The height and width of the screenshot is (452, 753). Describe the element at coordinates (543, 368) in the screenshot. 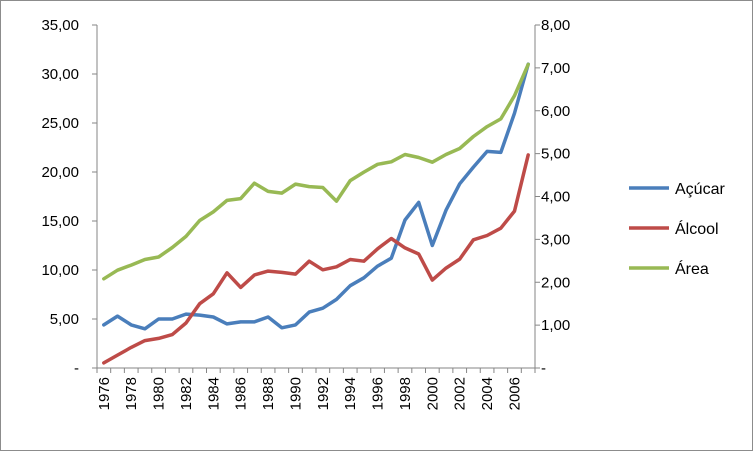

I see `y2-tick-label: -` at that location.